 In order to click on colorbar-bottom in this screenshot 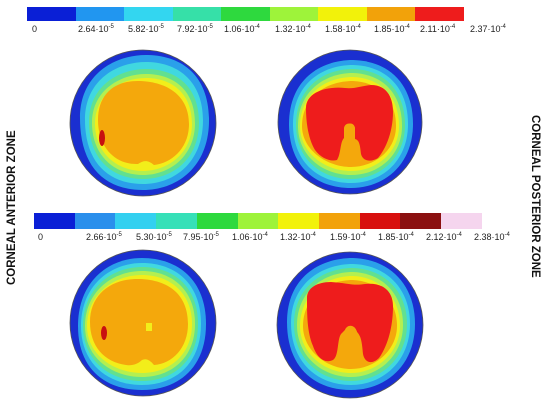, I will do `click(258, 221)`.